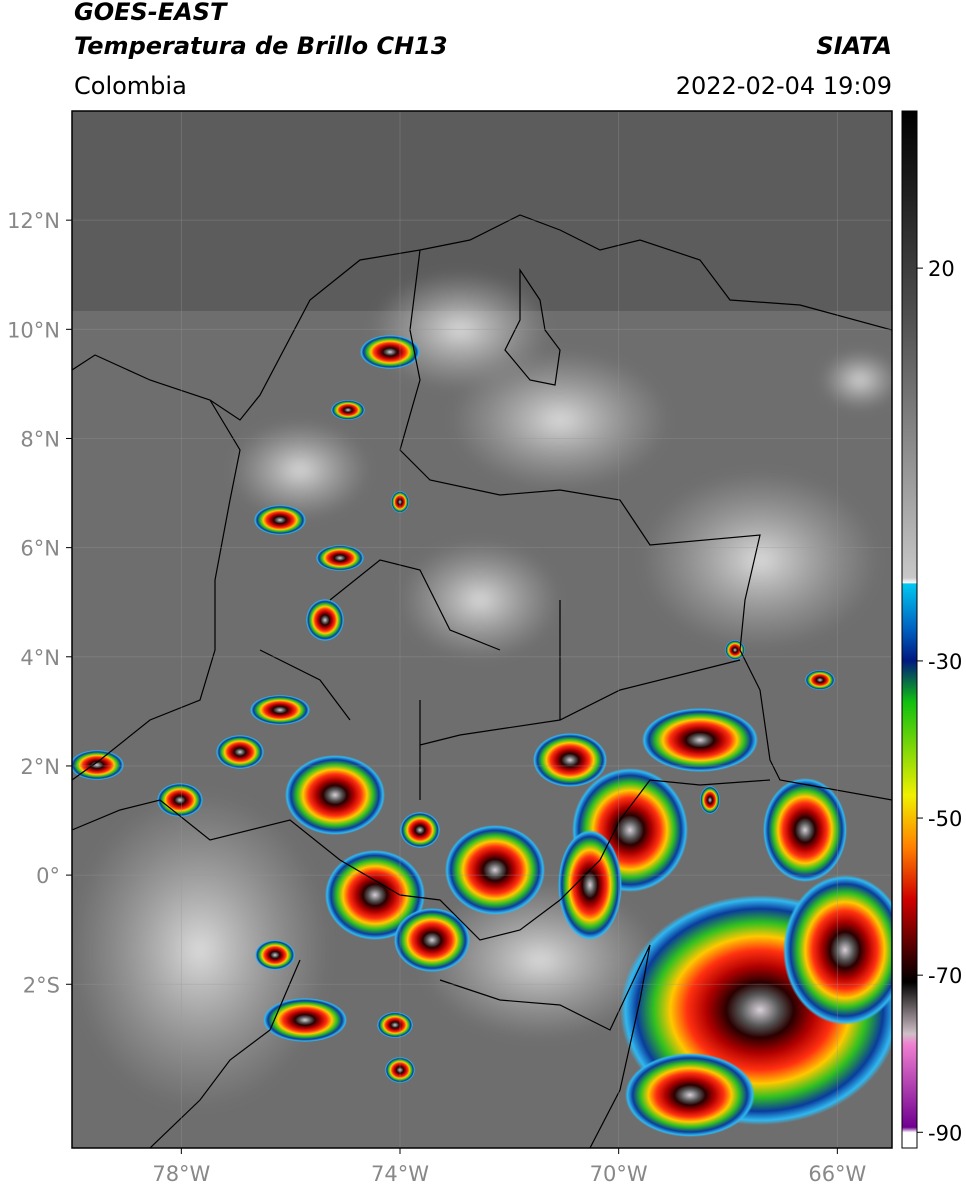 The width and height of the screenshot is (966, 1190). What do you see at coordinates (945, 1133) in the screenshot?
I see `colorbar-tick-label: -90` at bounding box center [945, 1133].